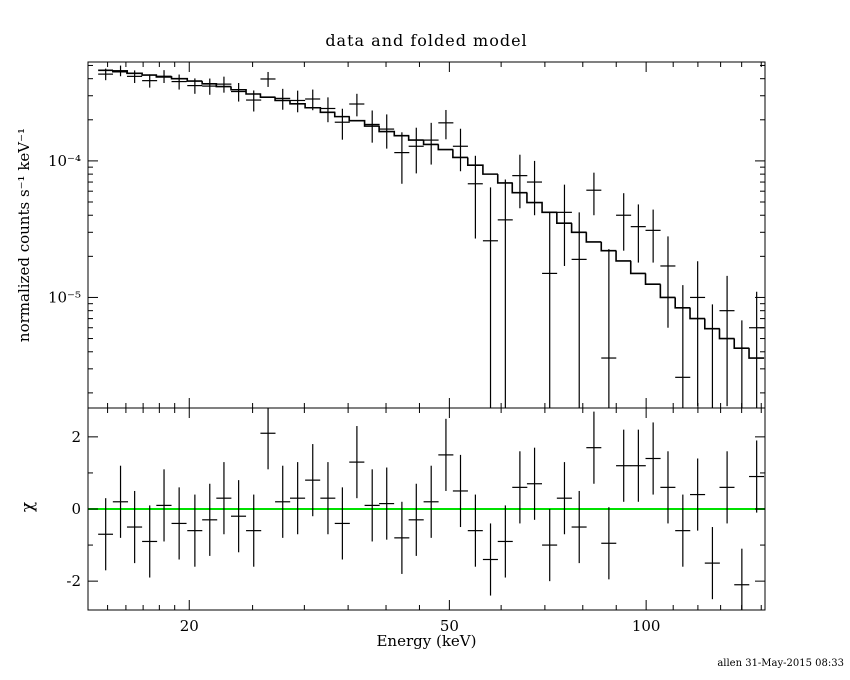  Describe the element at coordinates (64, 161) in the screenshot. I see `y-tick-label-top: 10⁻⁴` at that location.